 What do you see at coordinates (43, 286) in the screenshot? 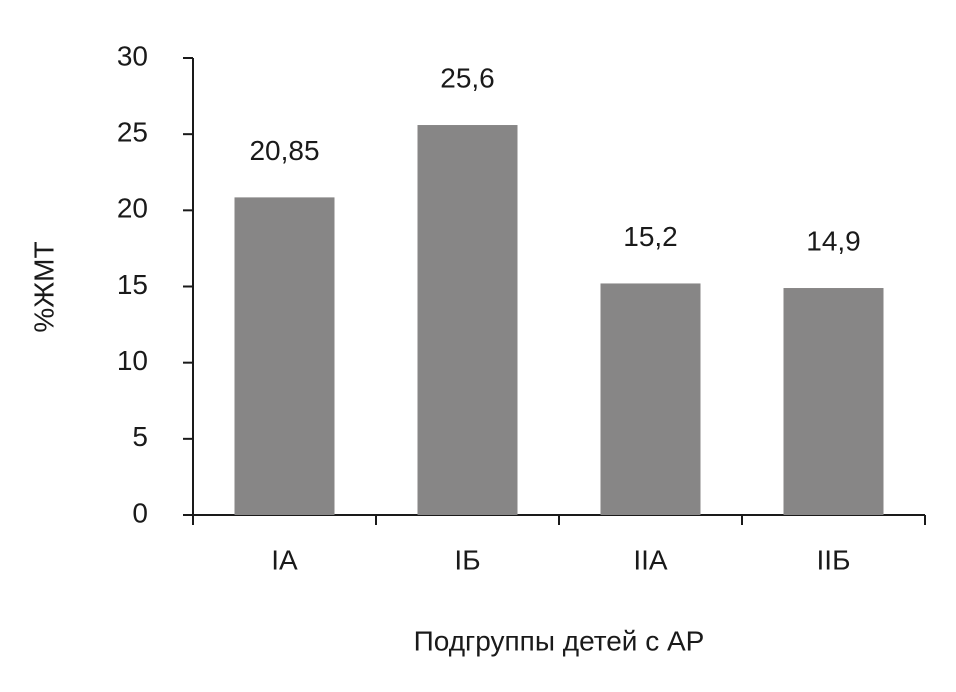
I see `y-axis-label: %ЖМТ` at bounding box center [43, 286].